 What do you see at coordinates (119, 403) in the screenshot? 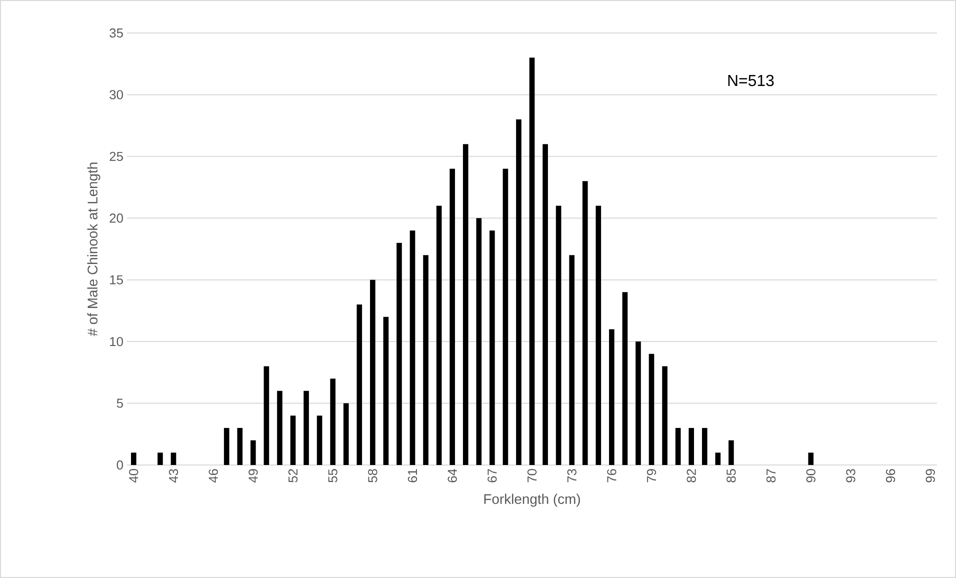
I see `y-tick-label: 5` at bounding box center [119, 403].